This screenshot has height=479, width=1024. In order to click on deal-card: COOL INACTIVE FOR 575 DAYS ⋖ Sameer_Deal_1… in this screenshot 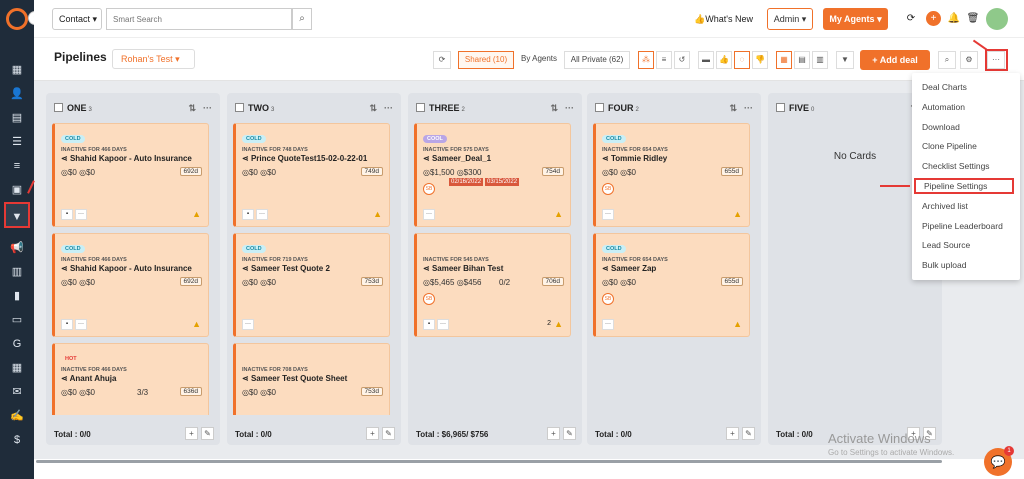, I will do `click(492, 175)`.